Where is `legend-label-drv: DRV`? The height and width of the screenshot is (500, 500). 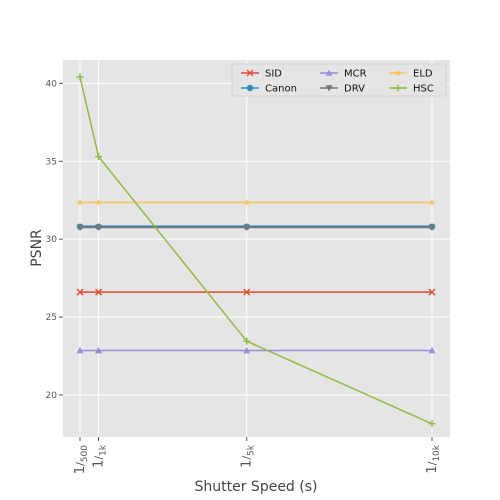 legend-label-drv: DRV is located at coordinates (354, 89).